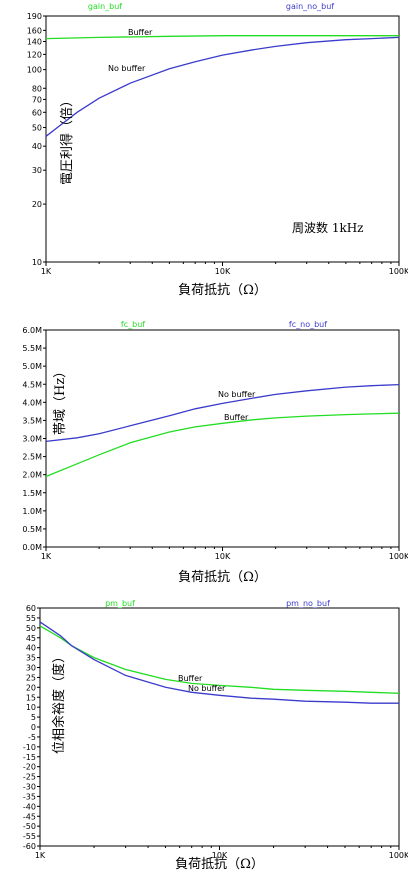 Image resolution: width=408 pixels, height=888 pixels. Describe the element at coordinates (222, 86) in the screenshot. I see `series-gain_no_buf` at that location.